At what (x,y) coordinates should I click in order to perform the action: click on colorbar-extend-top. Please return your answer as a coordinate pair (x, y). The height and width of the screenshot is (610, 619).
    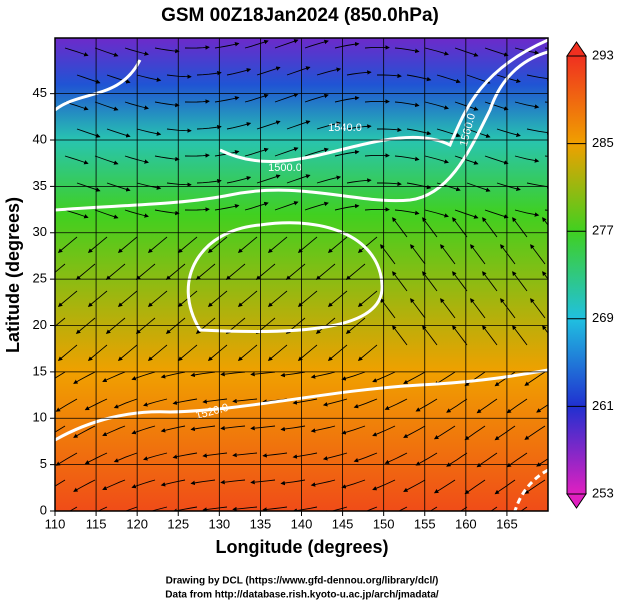
    Looking at the image, I should click on (576, 49).